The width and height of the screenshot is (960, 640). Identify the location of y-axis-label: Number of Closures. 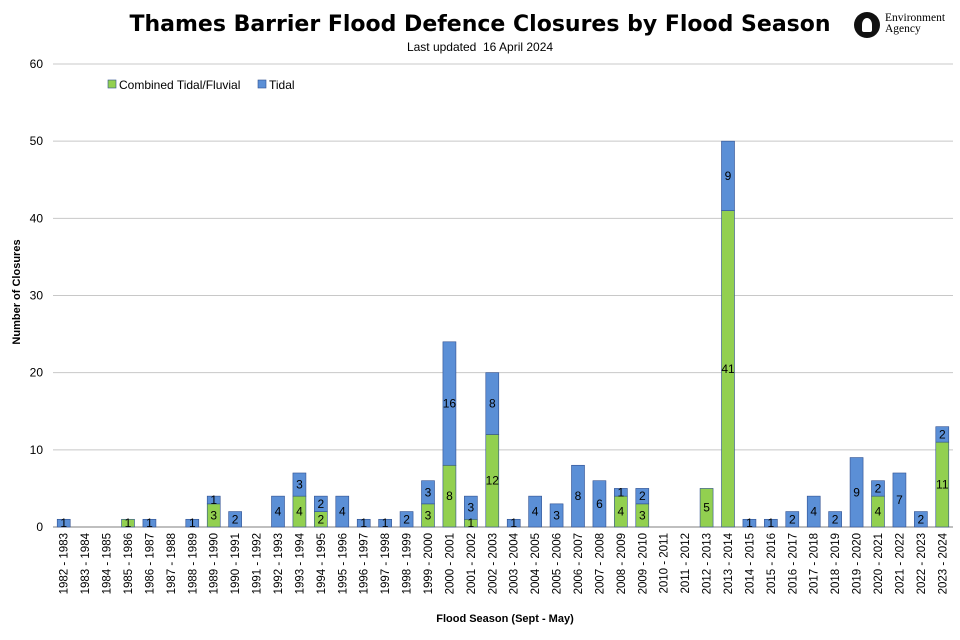
(17, 291).